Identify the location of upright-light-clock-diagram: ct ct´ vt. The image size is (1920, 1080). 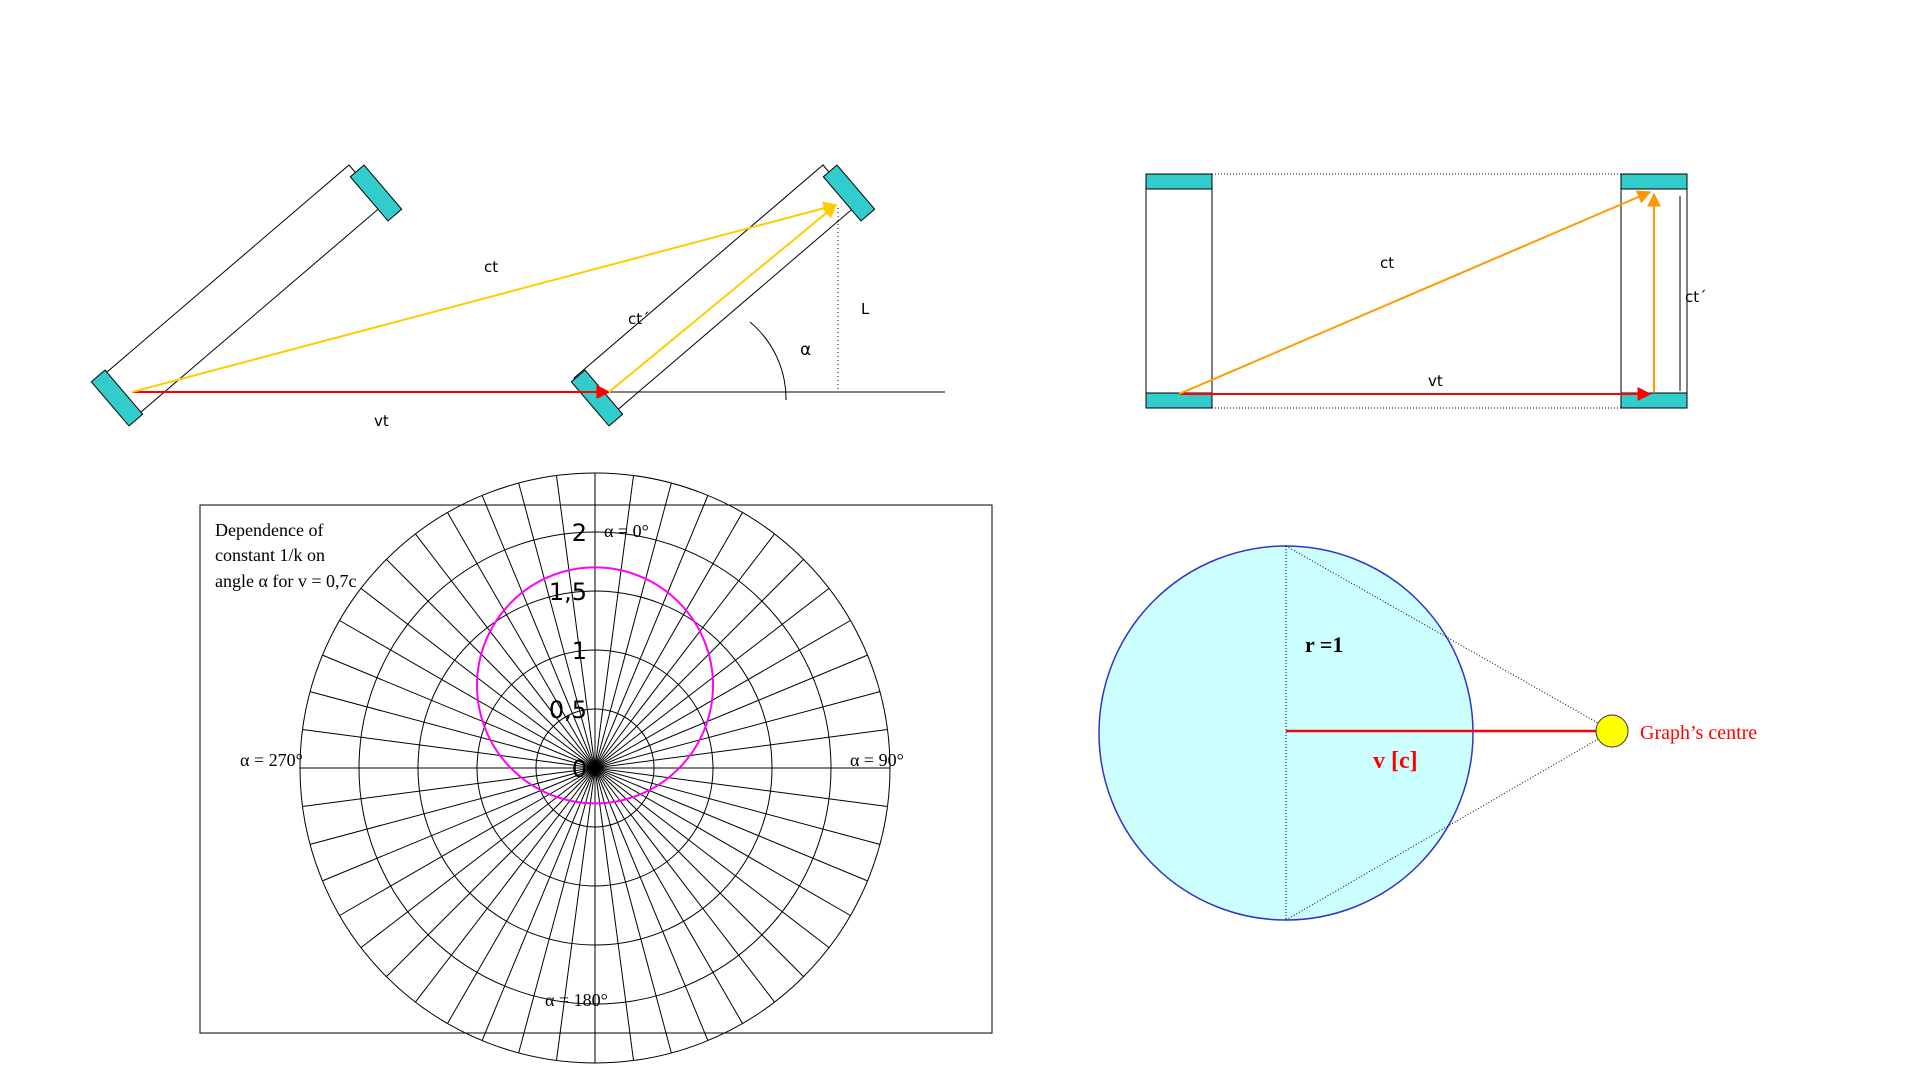
(1426, 291).